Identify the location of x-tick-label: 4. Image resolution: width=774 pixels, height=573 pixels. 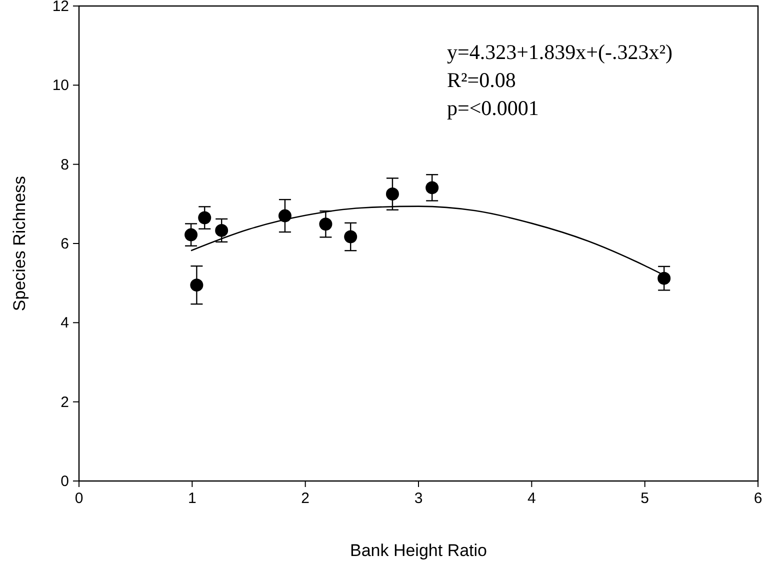
(531, 498).